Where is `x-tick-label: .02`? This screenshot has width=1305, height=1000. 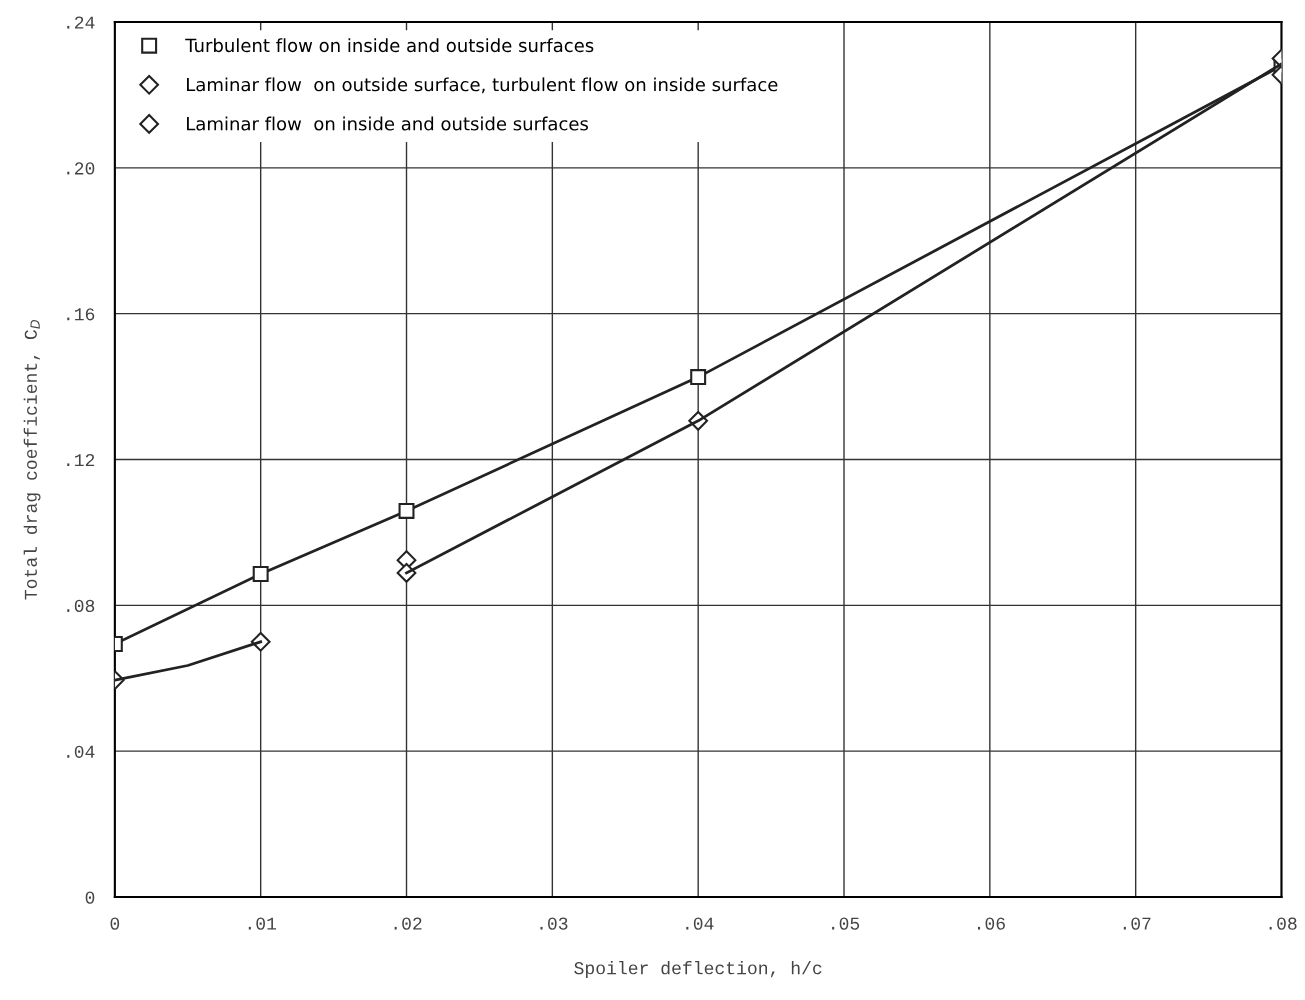 x-tick-label: .02 is located at coordinates (408, 923).